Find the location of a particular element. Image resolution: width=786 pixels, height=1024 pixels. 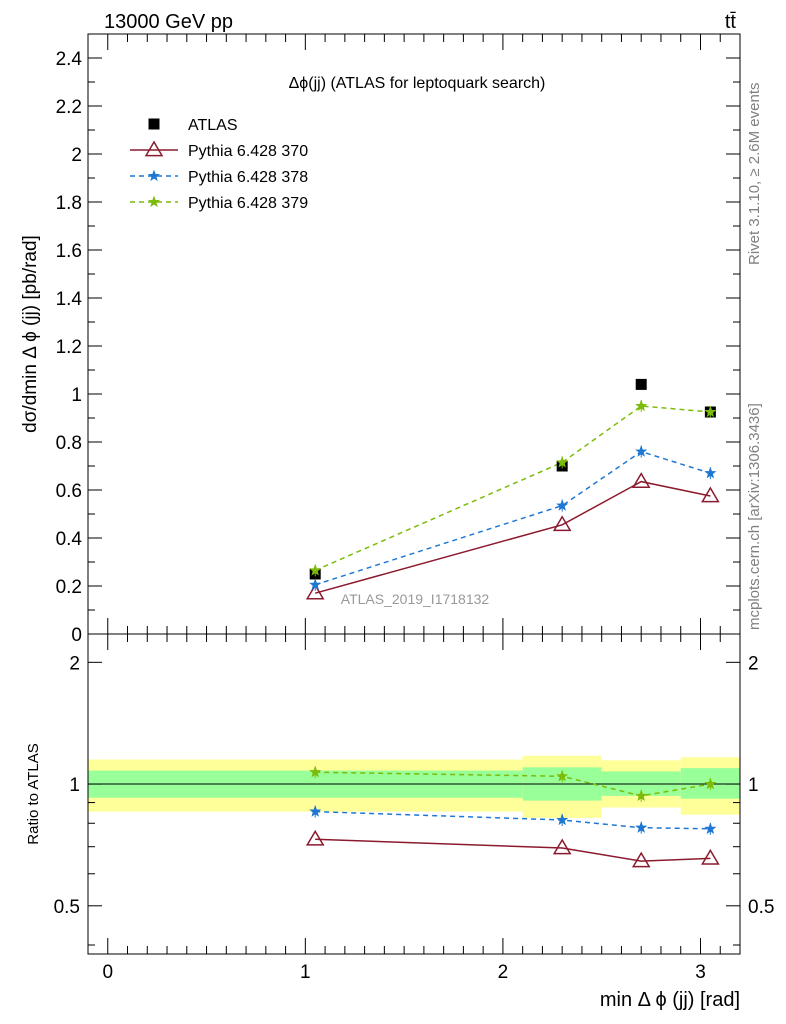

main-series-marks is located at coordinates (512, 489).